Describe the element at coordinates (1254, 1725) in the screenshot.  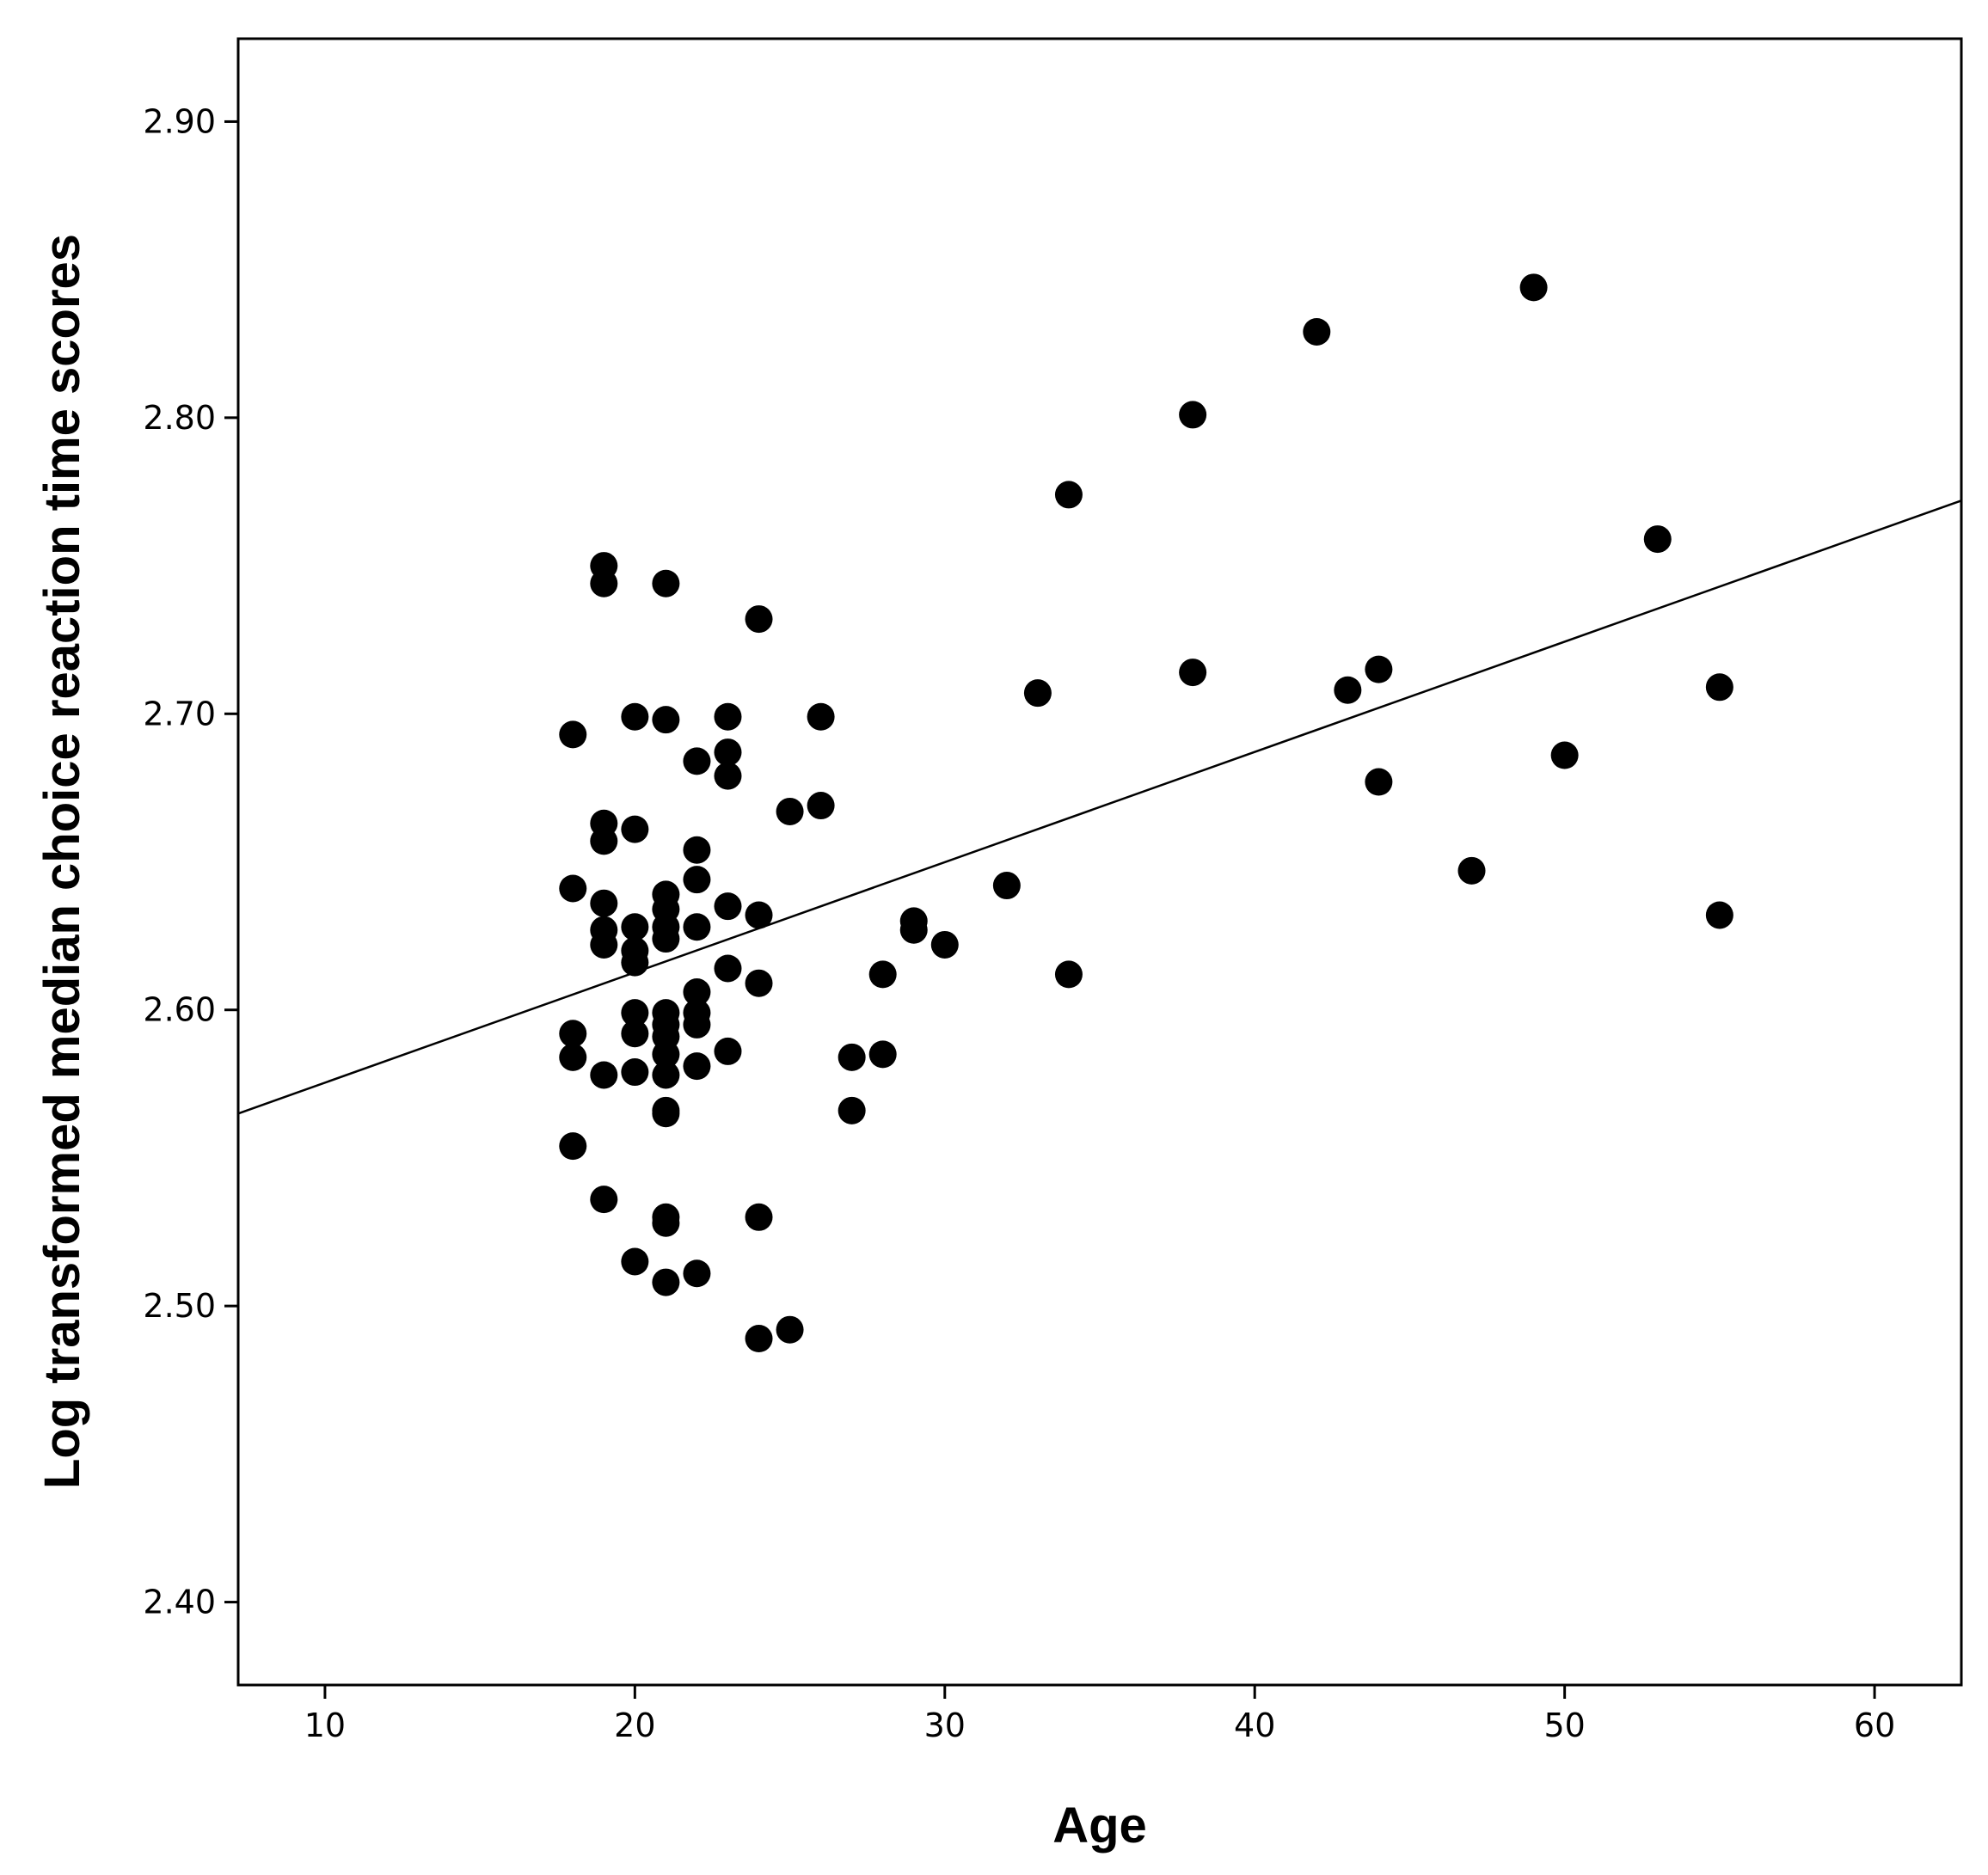
I see `x-tick-label: 40` at that location.